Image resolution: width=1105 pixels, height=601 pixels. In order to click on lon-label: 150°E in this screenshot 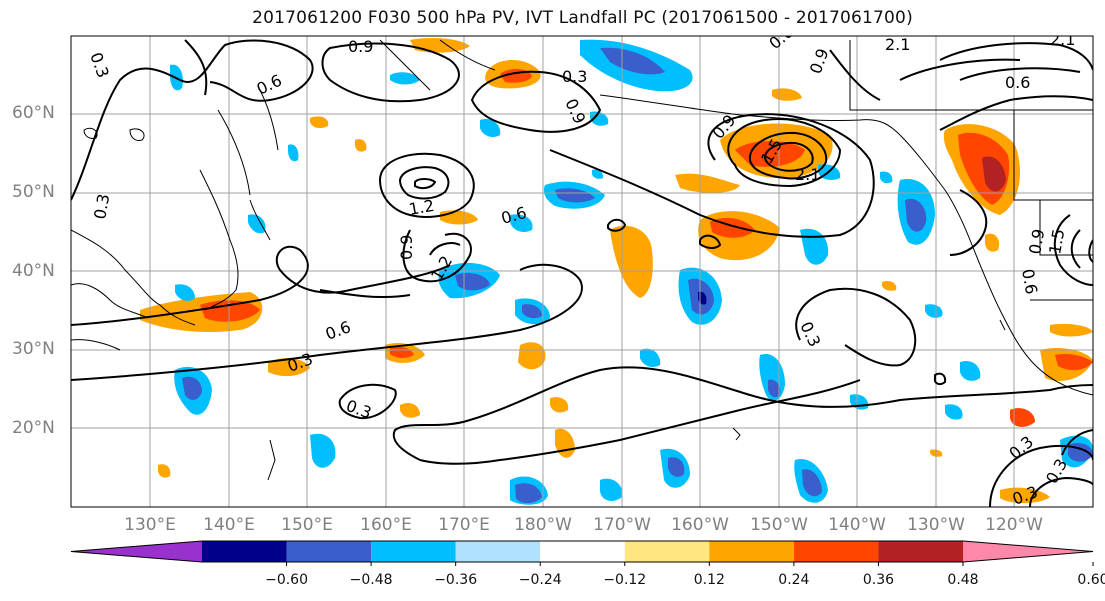, I will do `click(307, 525)`.